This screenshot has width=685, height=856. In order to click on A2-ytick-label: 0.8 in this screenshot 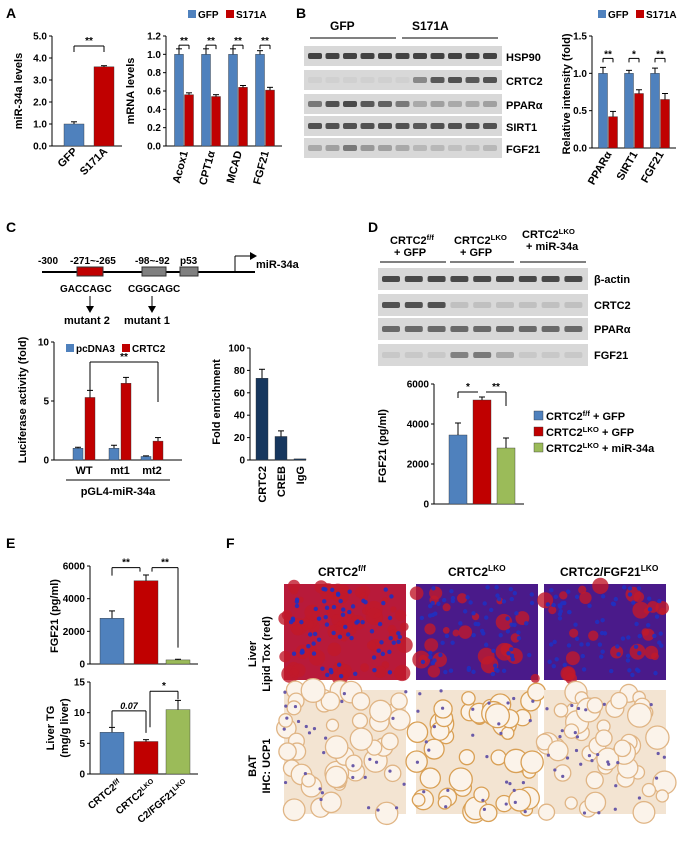, I will do `click(154, 73)`.